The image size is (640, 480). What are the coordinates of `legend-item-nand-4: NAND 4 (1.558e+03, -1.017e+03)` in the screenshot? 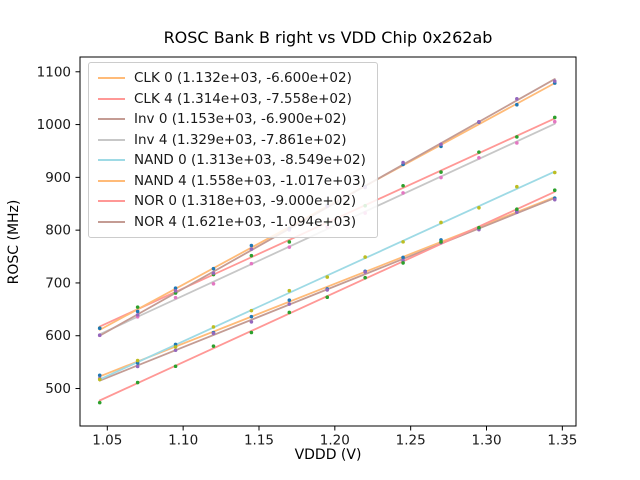 It's located at (233, 181).